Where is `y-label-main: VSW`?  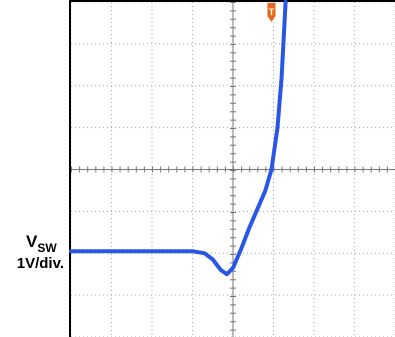
y-label-main: VSW is located at coordinates (41, 243).